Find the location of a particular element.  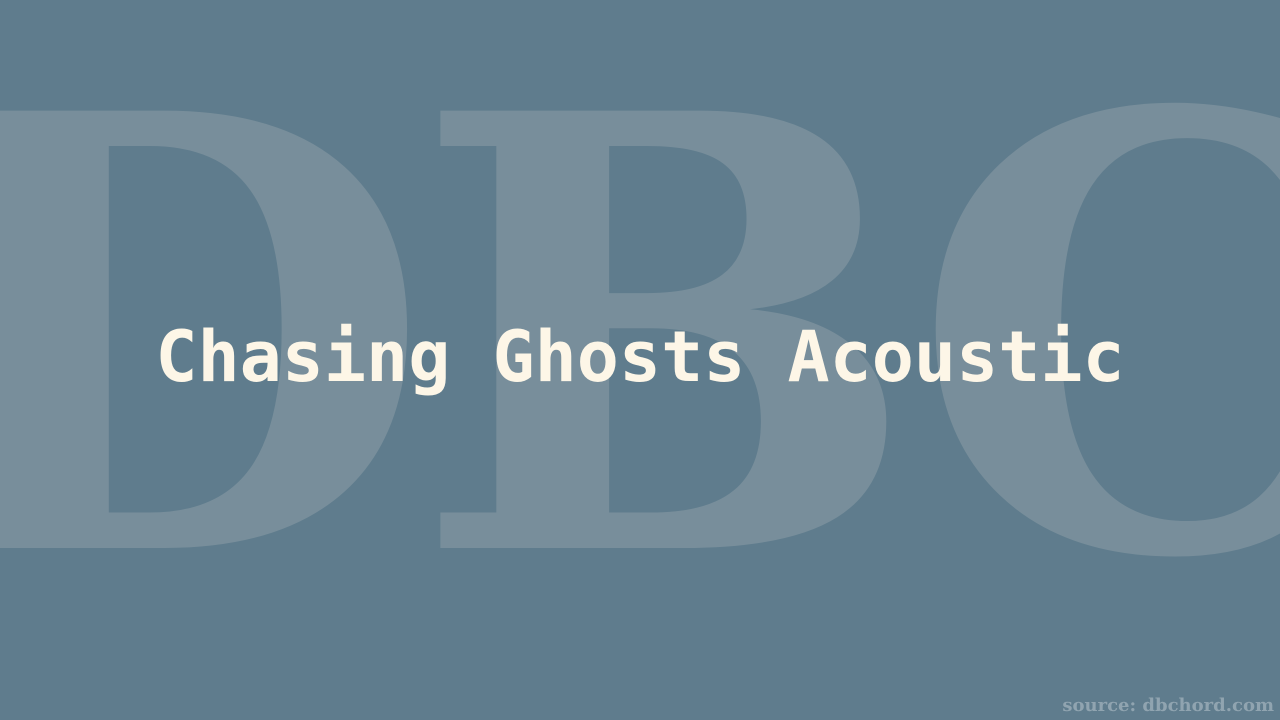

source-credit: source: dbchord.com is located at coordinates (1168, 705).